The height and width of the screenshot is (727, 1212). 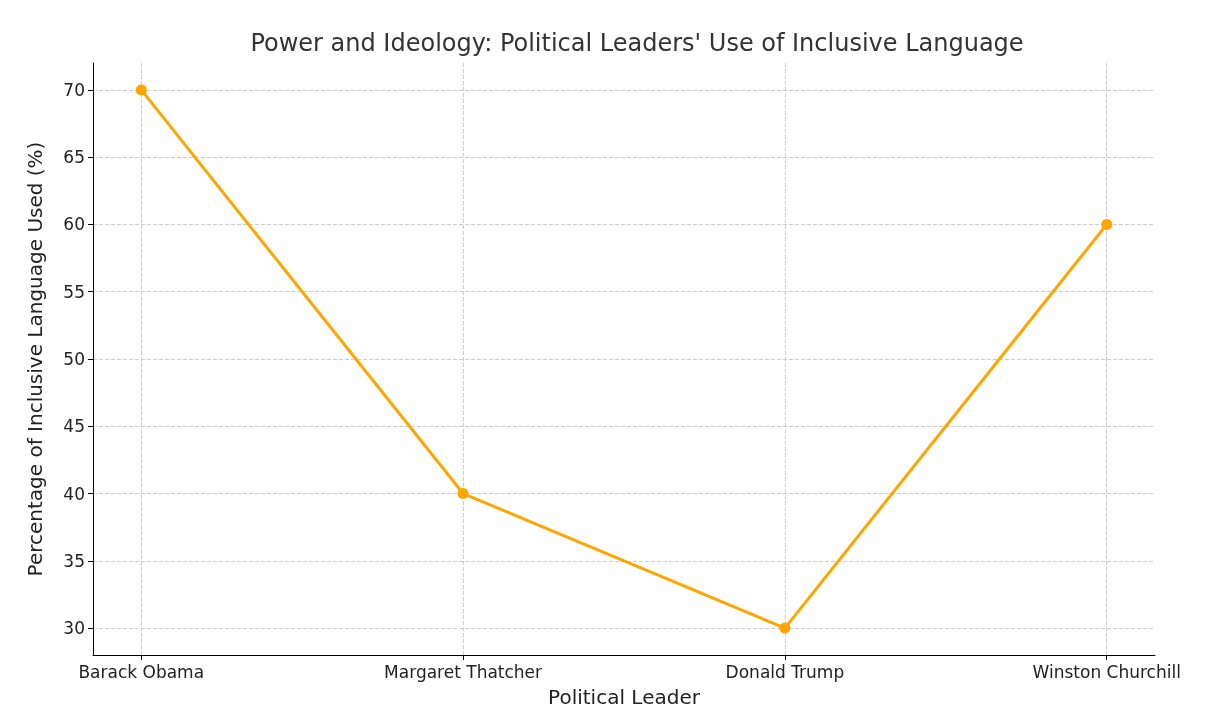 What do you see at coordinates (35, 359) in the screenshot?
I see `y-axis-title: Percentage of Inclusive Language Used (%)` at bounding box center [35, 359].